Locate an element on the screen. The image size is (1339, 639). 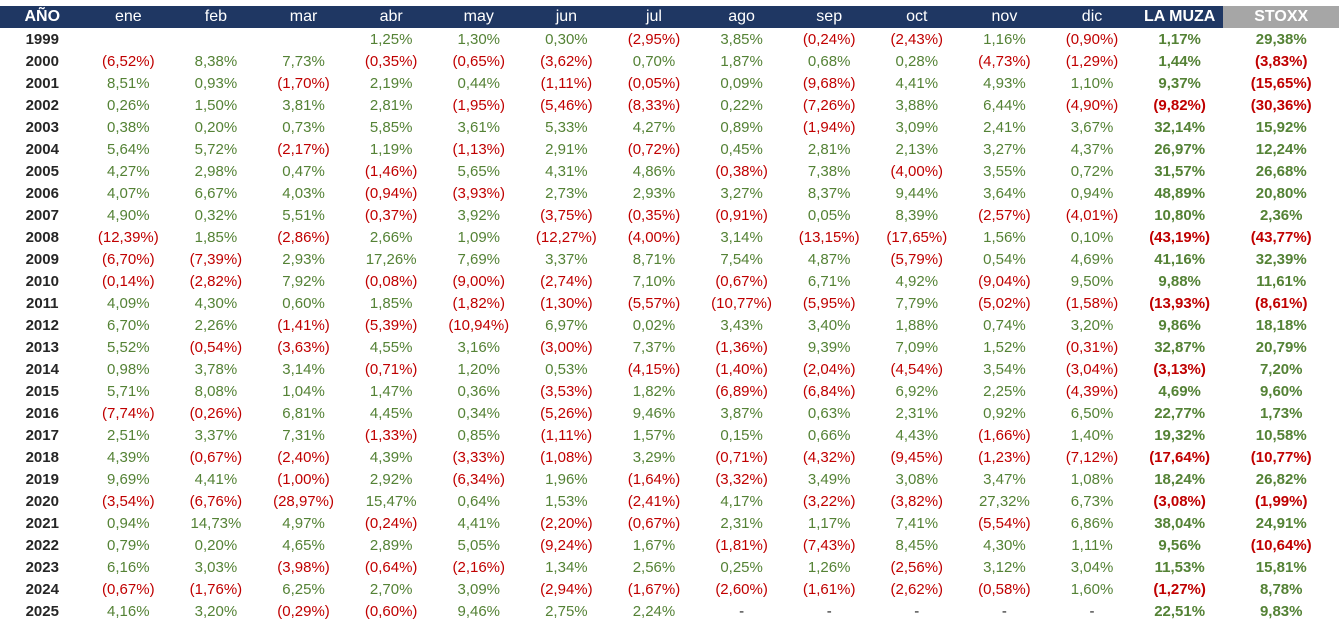
year-cell: 2007 is located at coordinates (42, 215).